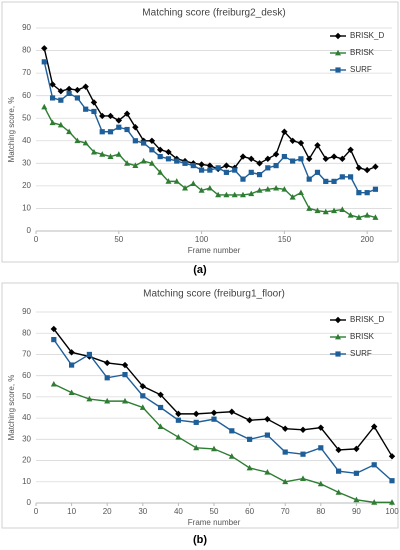 The image size is (400, 550). I want to click on x-tick-label: 30, so click(142, 511).